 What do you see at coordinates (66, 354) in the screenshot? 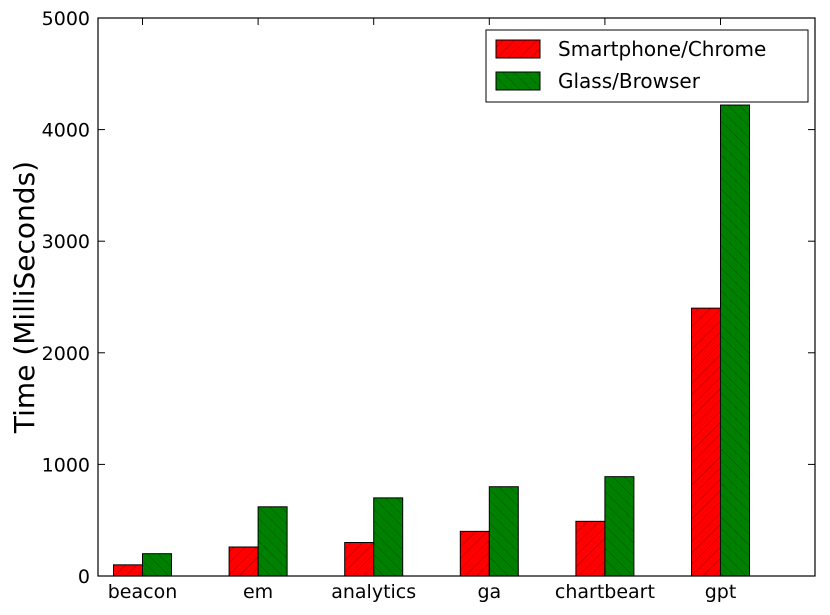
I see `y-tick-label: 2000` at bounding box center [66, 354].